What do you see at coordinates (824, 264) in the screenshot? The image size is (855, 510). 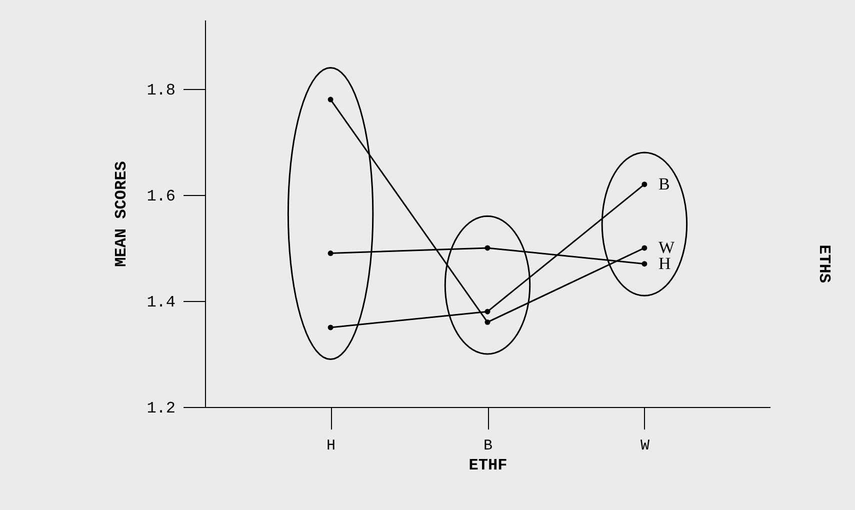 I see `legend-title: ETHS` at bounding box center [824, 264].